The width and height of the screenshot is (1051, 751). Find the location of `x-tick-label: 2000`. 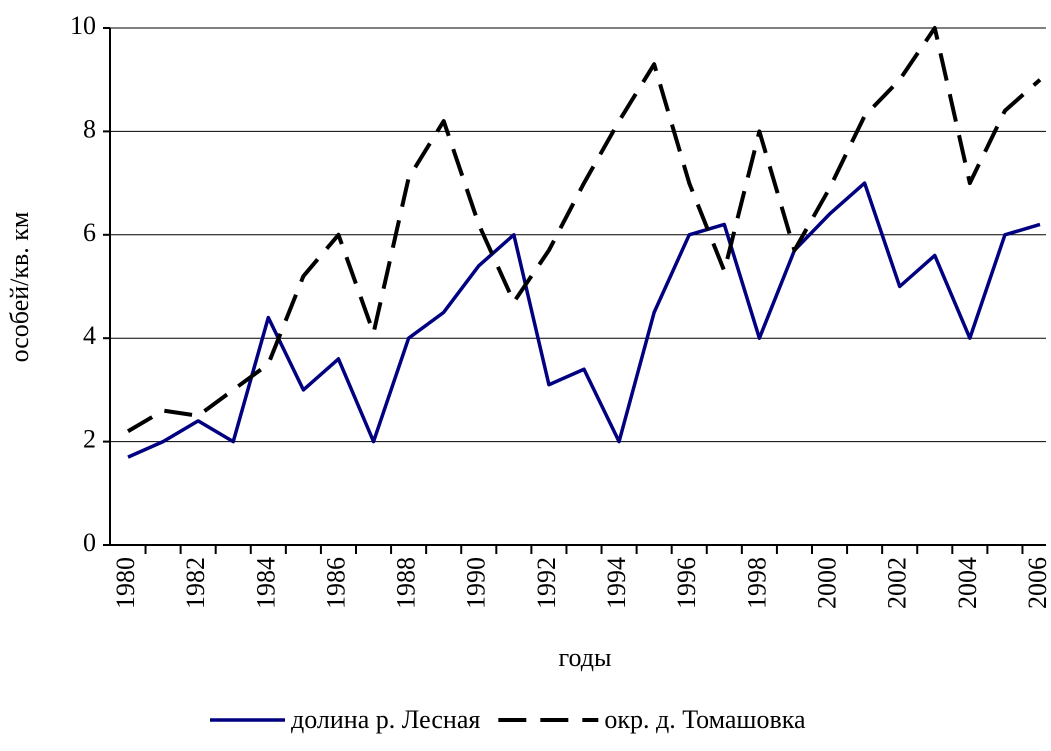

x-tick-label: 2000 is located at coordinates (827, 583).